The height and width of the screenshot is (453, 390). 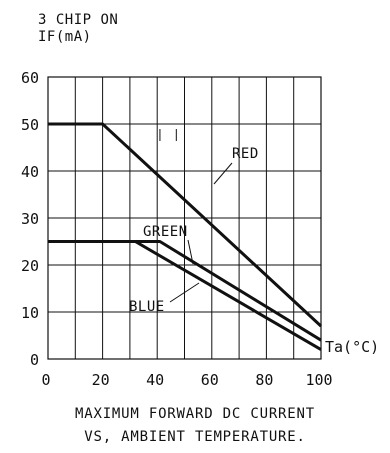 What do you see at coordinates (190, 252) in the screenshot?
I see `series-leader-green` at bounding box center [190, 252].